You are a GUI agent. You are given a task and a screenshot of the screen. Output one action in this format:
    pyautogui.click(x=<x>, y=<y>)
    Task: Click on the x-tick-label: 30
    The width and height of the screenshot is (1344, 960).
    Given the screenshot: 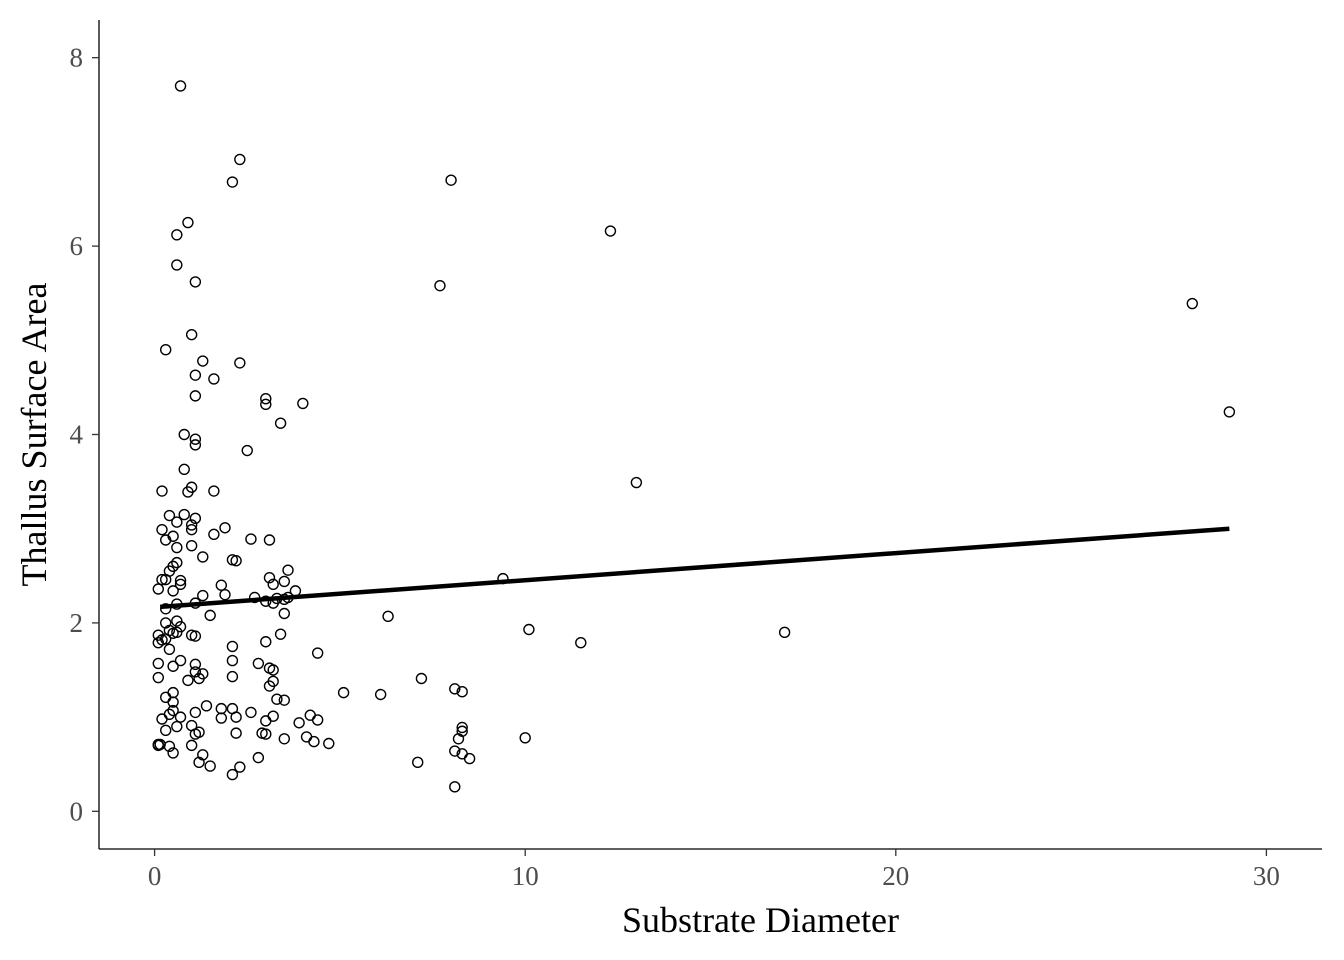 What is the action you would take?
    pyautogui.click(x=1266, y=876)
    